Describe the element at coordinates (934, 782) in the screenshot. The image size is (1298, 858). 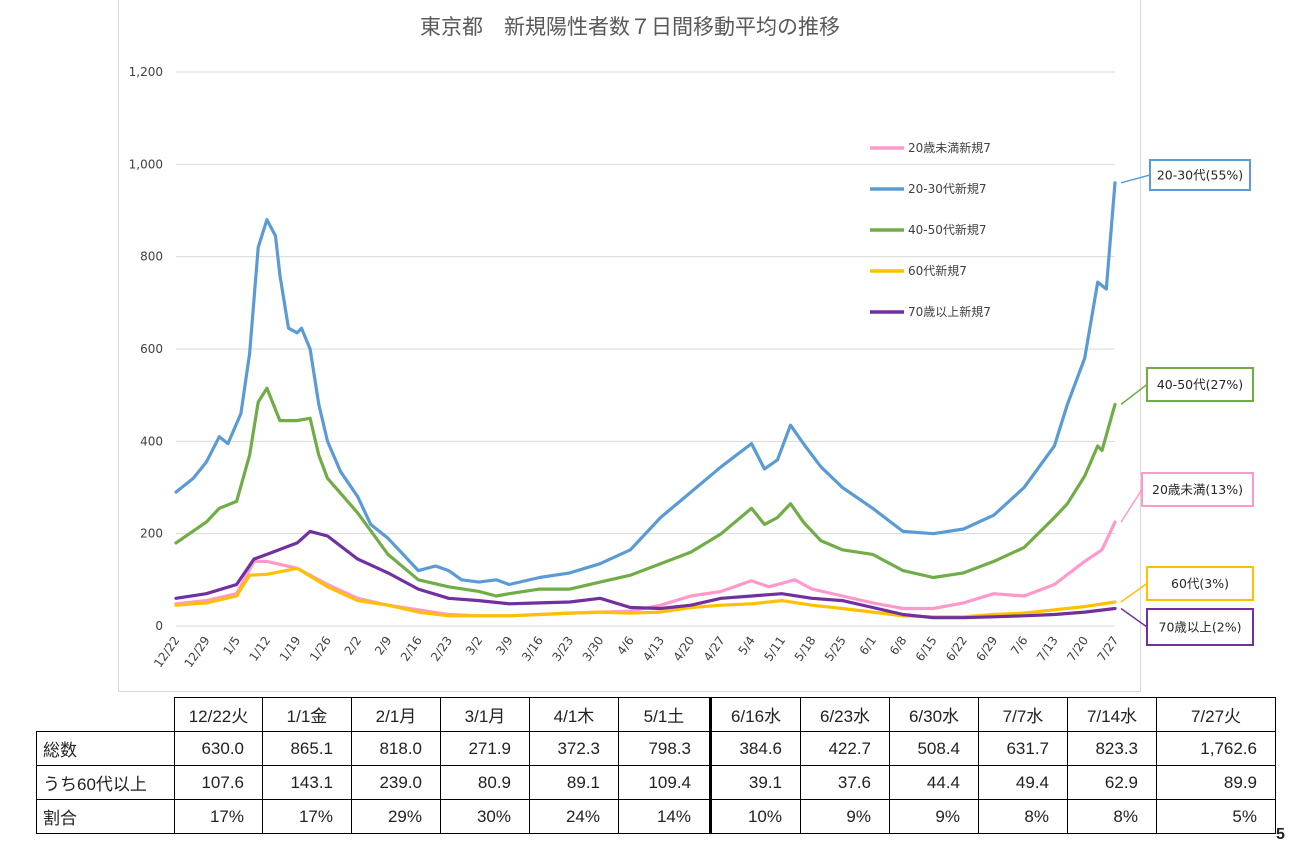
I see `table-cell: 44.4` at that location.